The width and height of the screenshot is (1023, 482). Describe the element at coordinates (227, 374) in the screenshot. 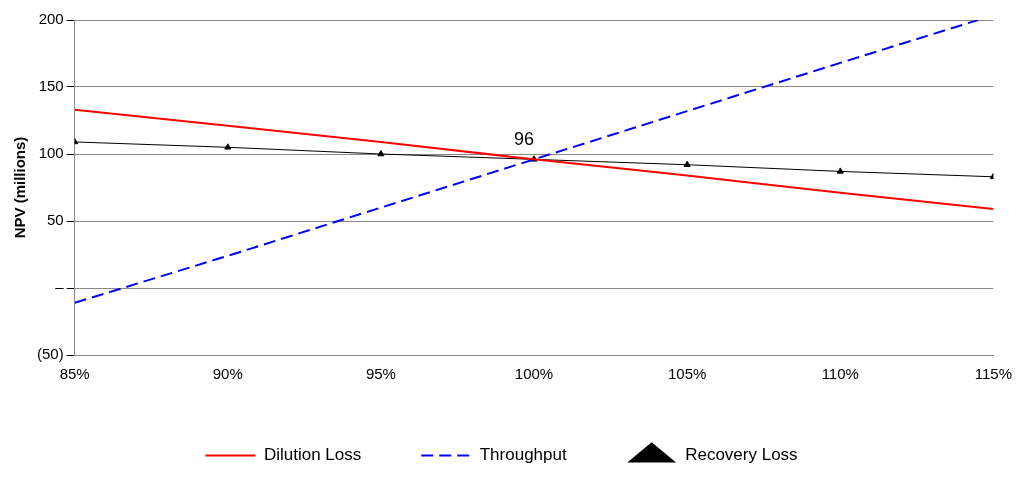

I see `x-tick-label: 90%` at that location.